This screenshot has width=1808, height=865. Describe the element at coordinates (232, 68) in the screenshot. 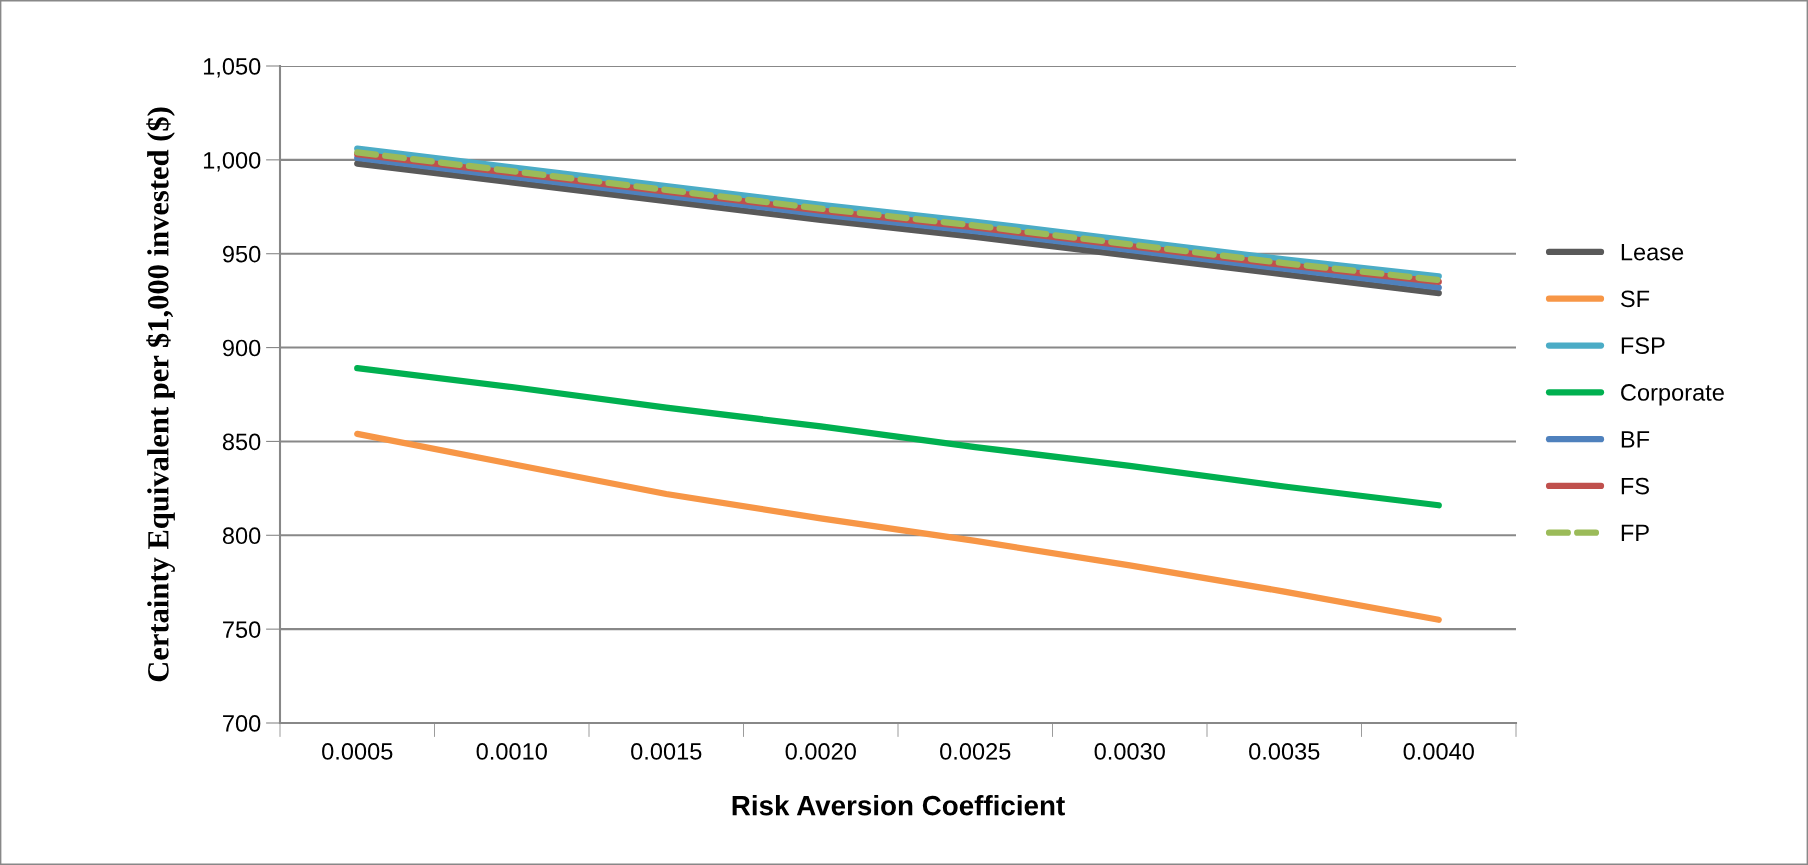

I see `y-tick-label: 1,050` at that location.